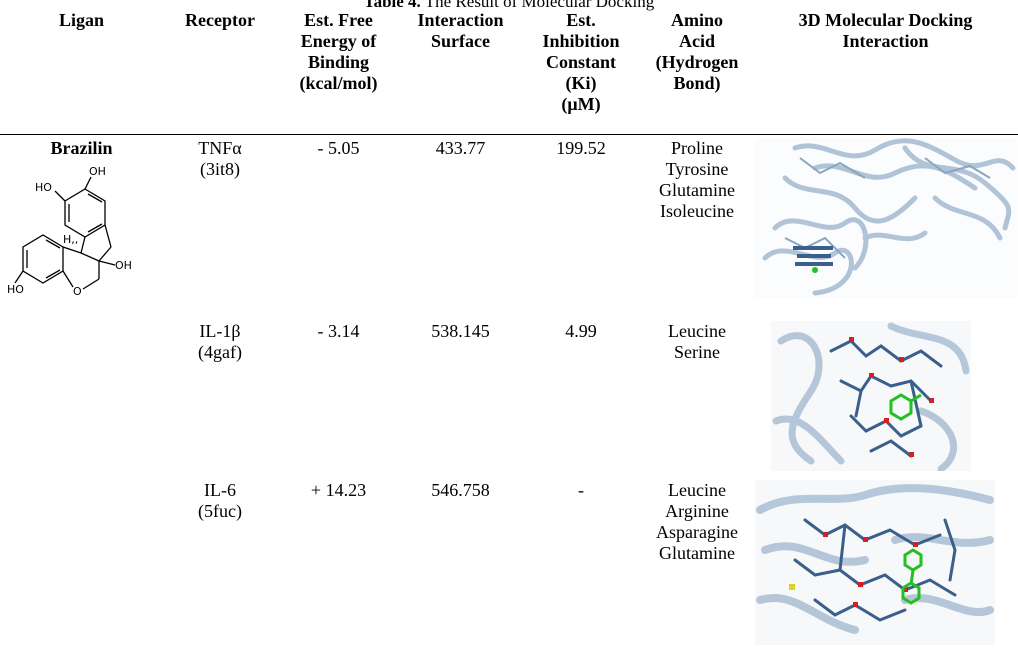  Describe the element at coordinates (338, 148) in the screenshot. I see `cell-free-energy: - 5.05` at that location.